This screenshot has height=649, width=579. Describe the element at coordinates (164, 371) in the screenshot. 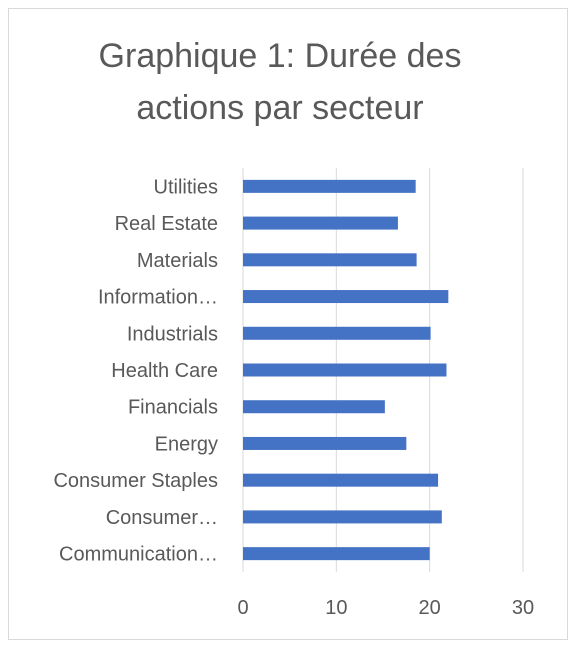

I see `category-label-5: Health Care` at that location.